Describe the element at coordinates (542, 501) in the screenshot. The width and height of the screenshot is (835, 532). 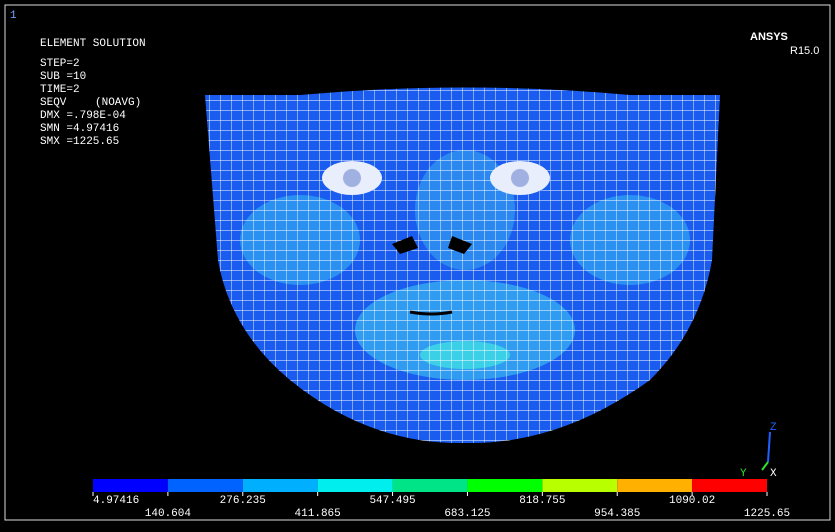
I see `legend-label: 818.755` at that location.